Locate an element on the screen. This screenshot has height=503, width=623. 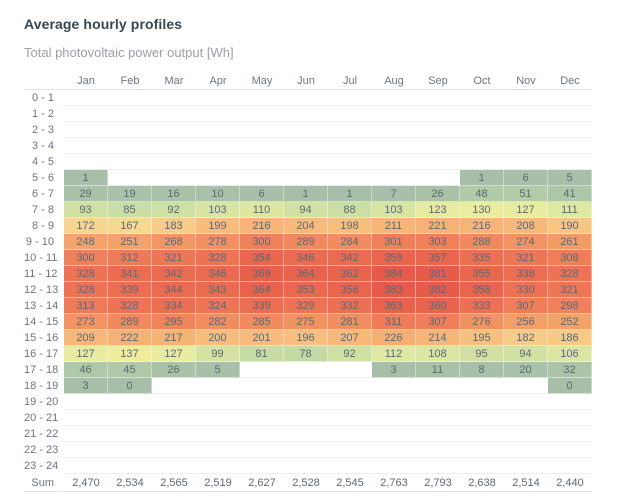
column-header: Dec is located at coordinates (570, 81).